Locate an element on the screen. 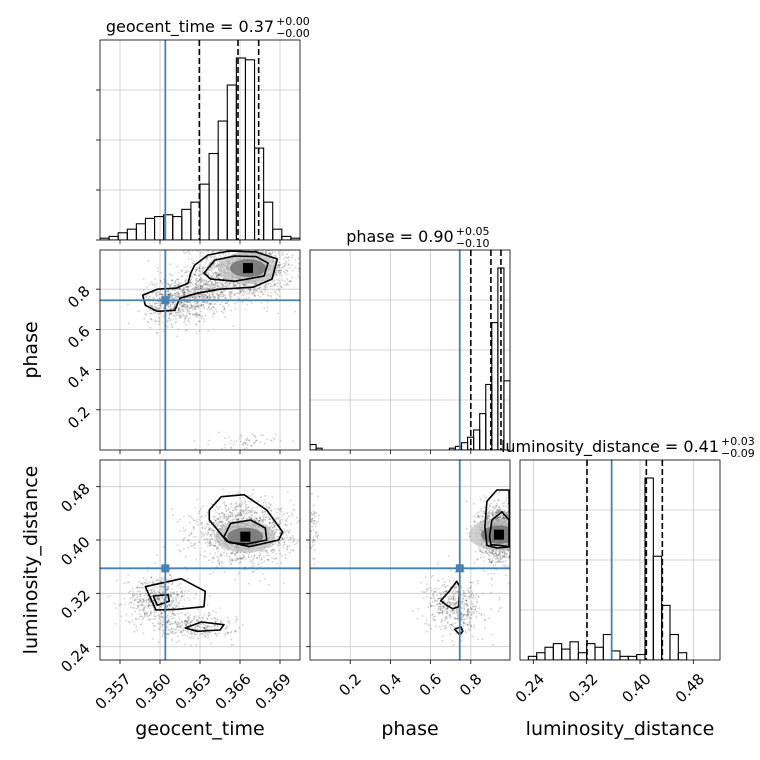 Image resolution: width=760 pixels, height=760 pixels. title-subscript: −0.00 is located at coordinates (293, 33).